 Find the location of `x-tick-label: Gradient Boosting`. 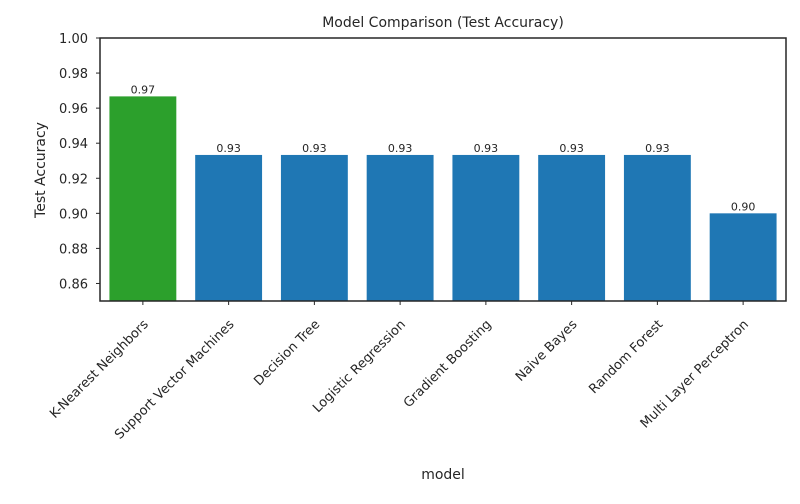

x-tick-label: Gradient Boosting is located at coordinates (448, 364).